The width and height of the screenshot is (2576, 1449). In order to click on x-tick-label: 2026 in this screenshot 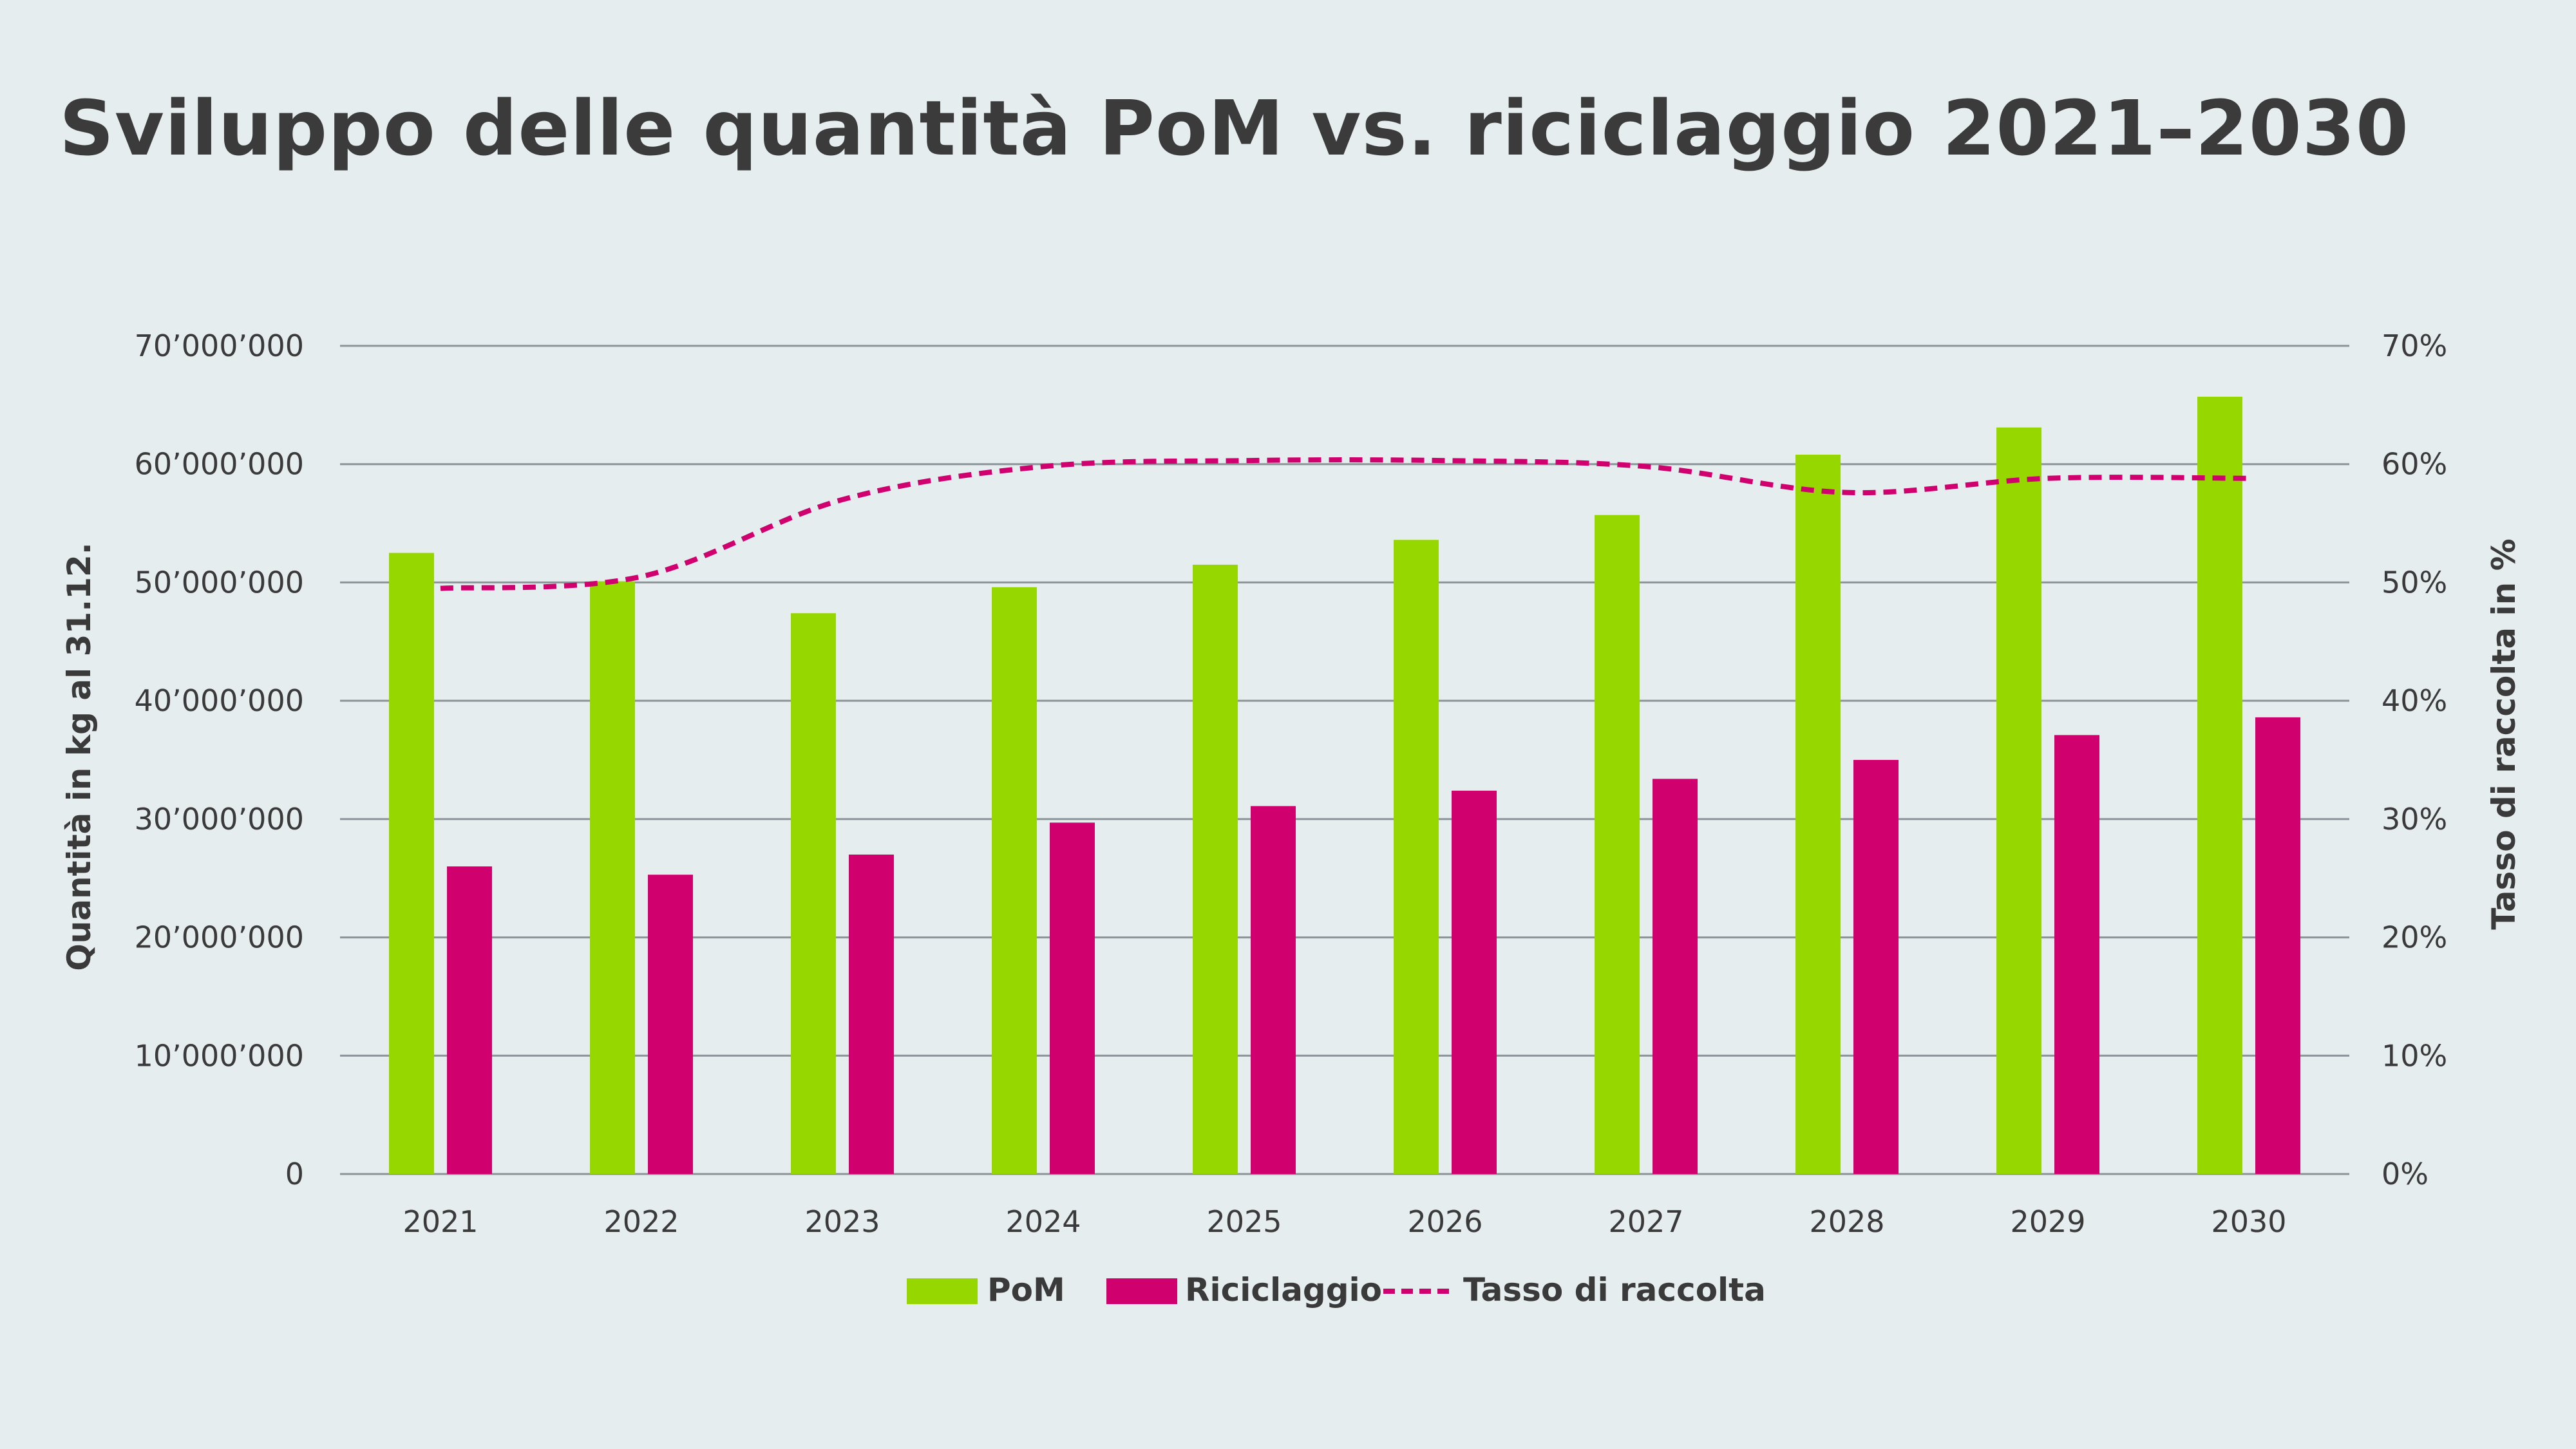, I will do `click(1444, 1222)`.